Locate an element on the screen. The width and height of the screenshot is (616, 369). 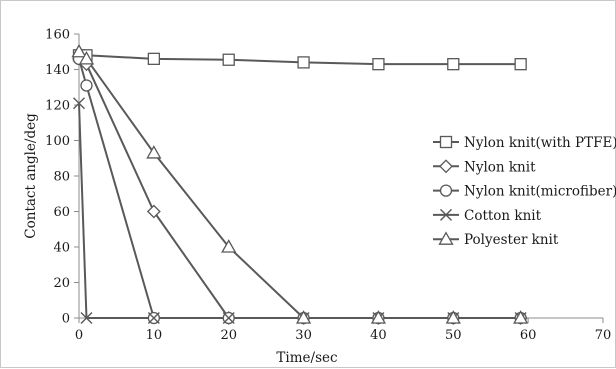
y-tick-label: 100 is located at coordinates (57, 141).